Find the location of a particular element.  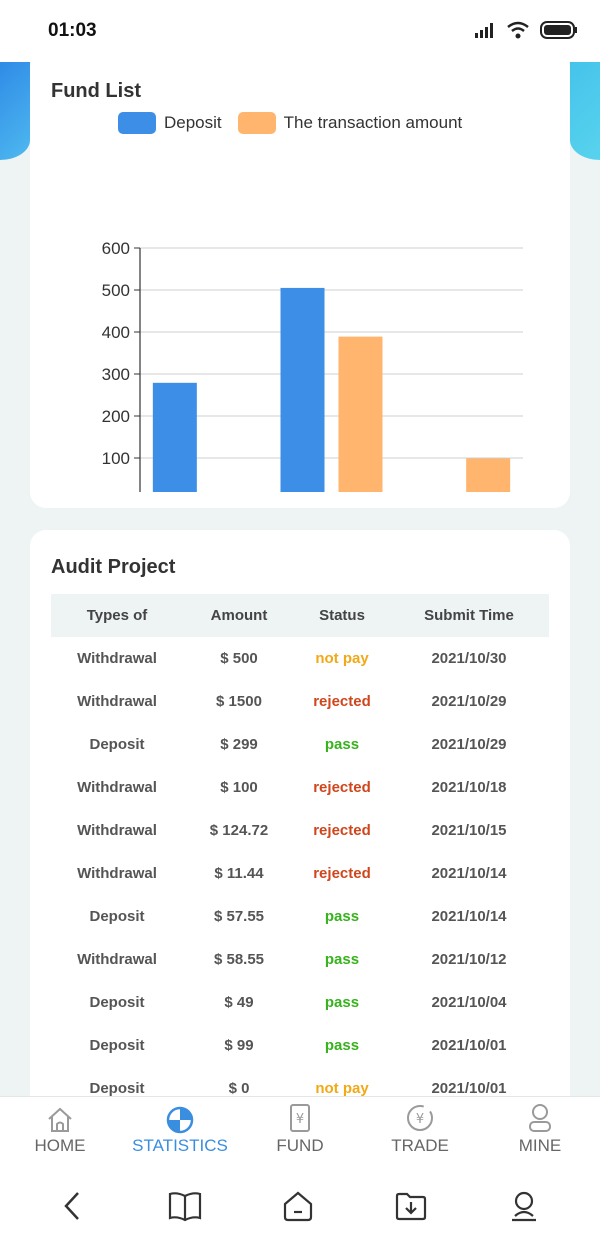

tab-fund: ¥ FUND is located at coordinates (300, 1130).